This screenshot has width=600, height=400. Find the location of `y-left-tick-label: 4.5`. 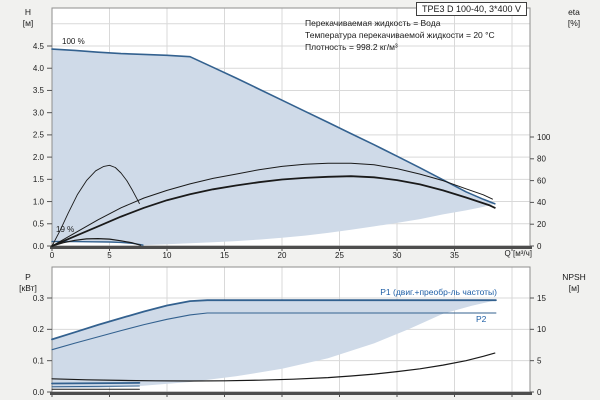

y-left-tick-label: 4.5 is located at coordinates (39, 46).